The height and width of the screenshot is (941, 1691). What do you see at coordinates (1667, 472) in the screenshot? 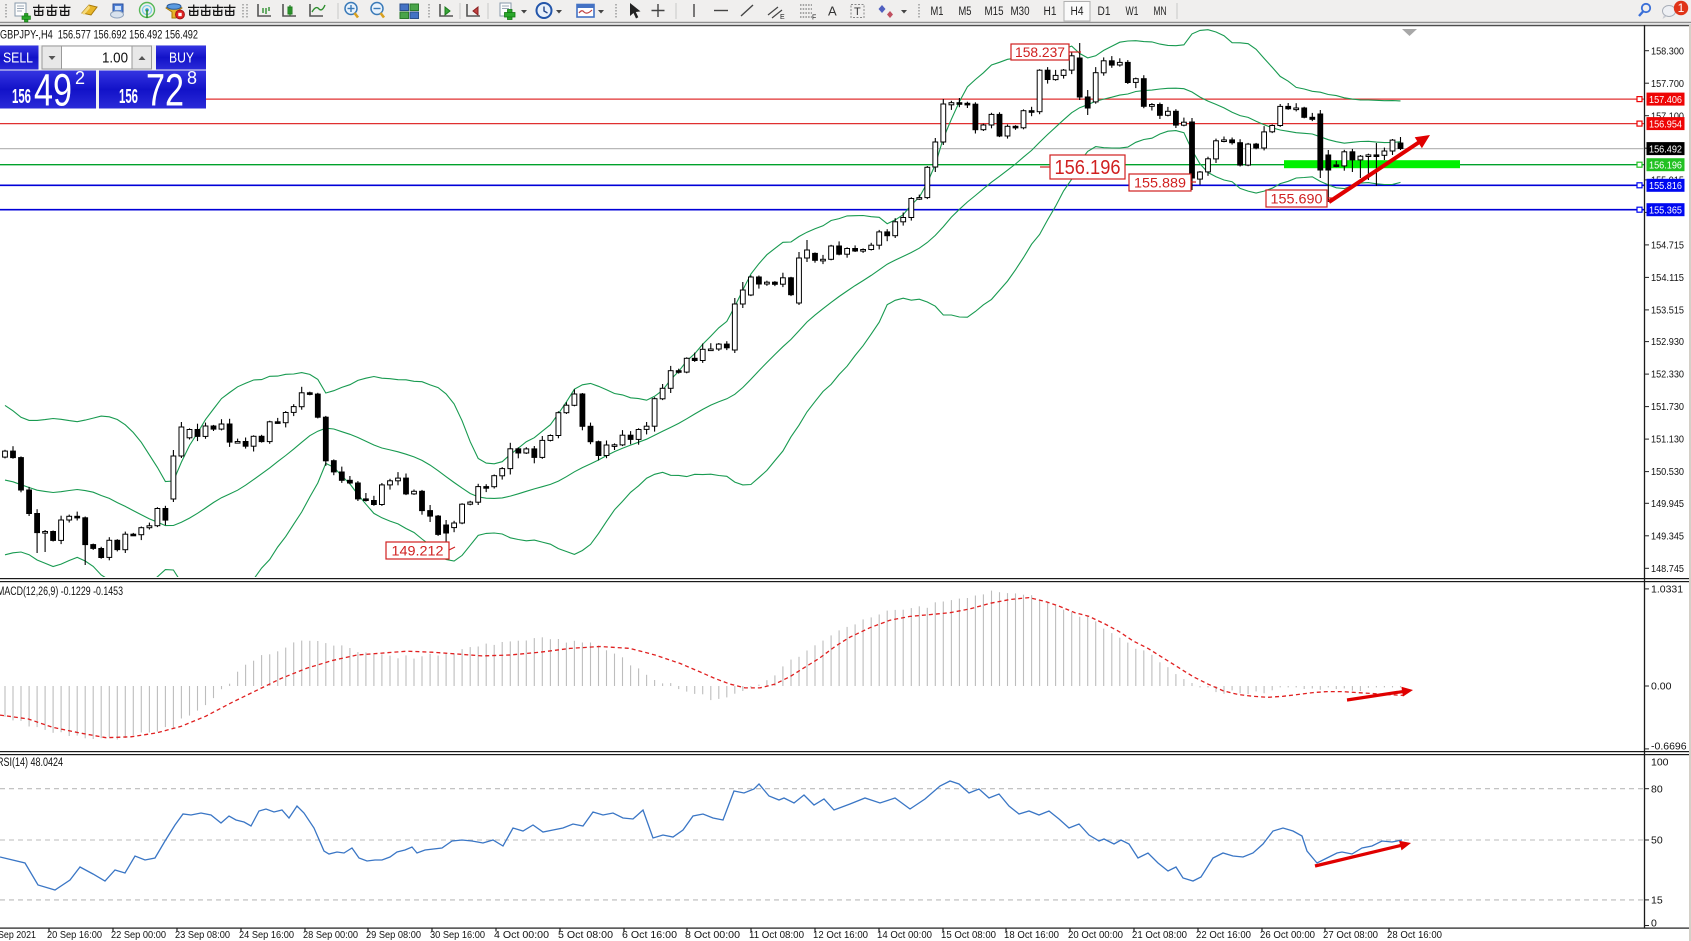
I see `svg-text: 150.530` at bounding box center [1667, 472].